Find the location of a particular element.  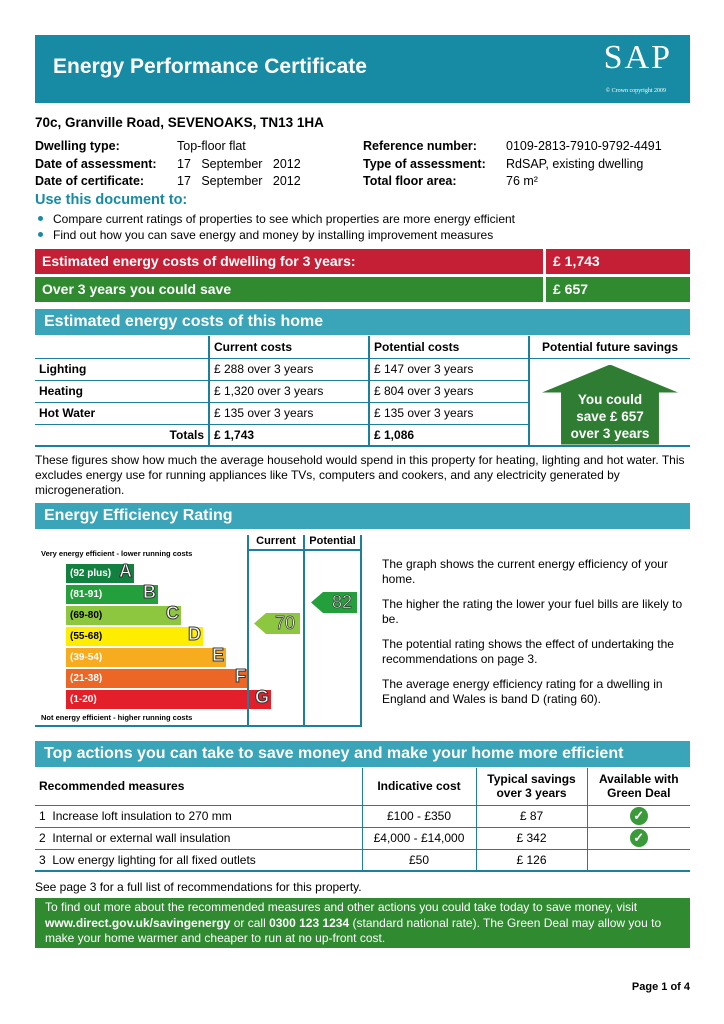

current-cost: £ 135 over 3 years is located at coordinates (288, 413).